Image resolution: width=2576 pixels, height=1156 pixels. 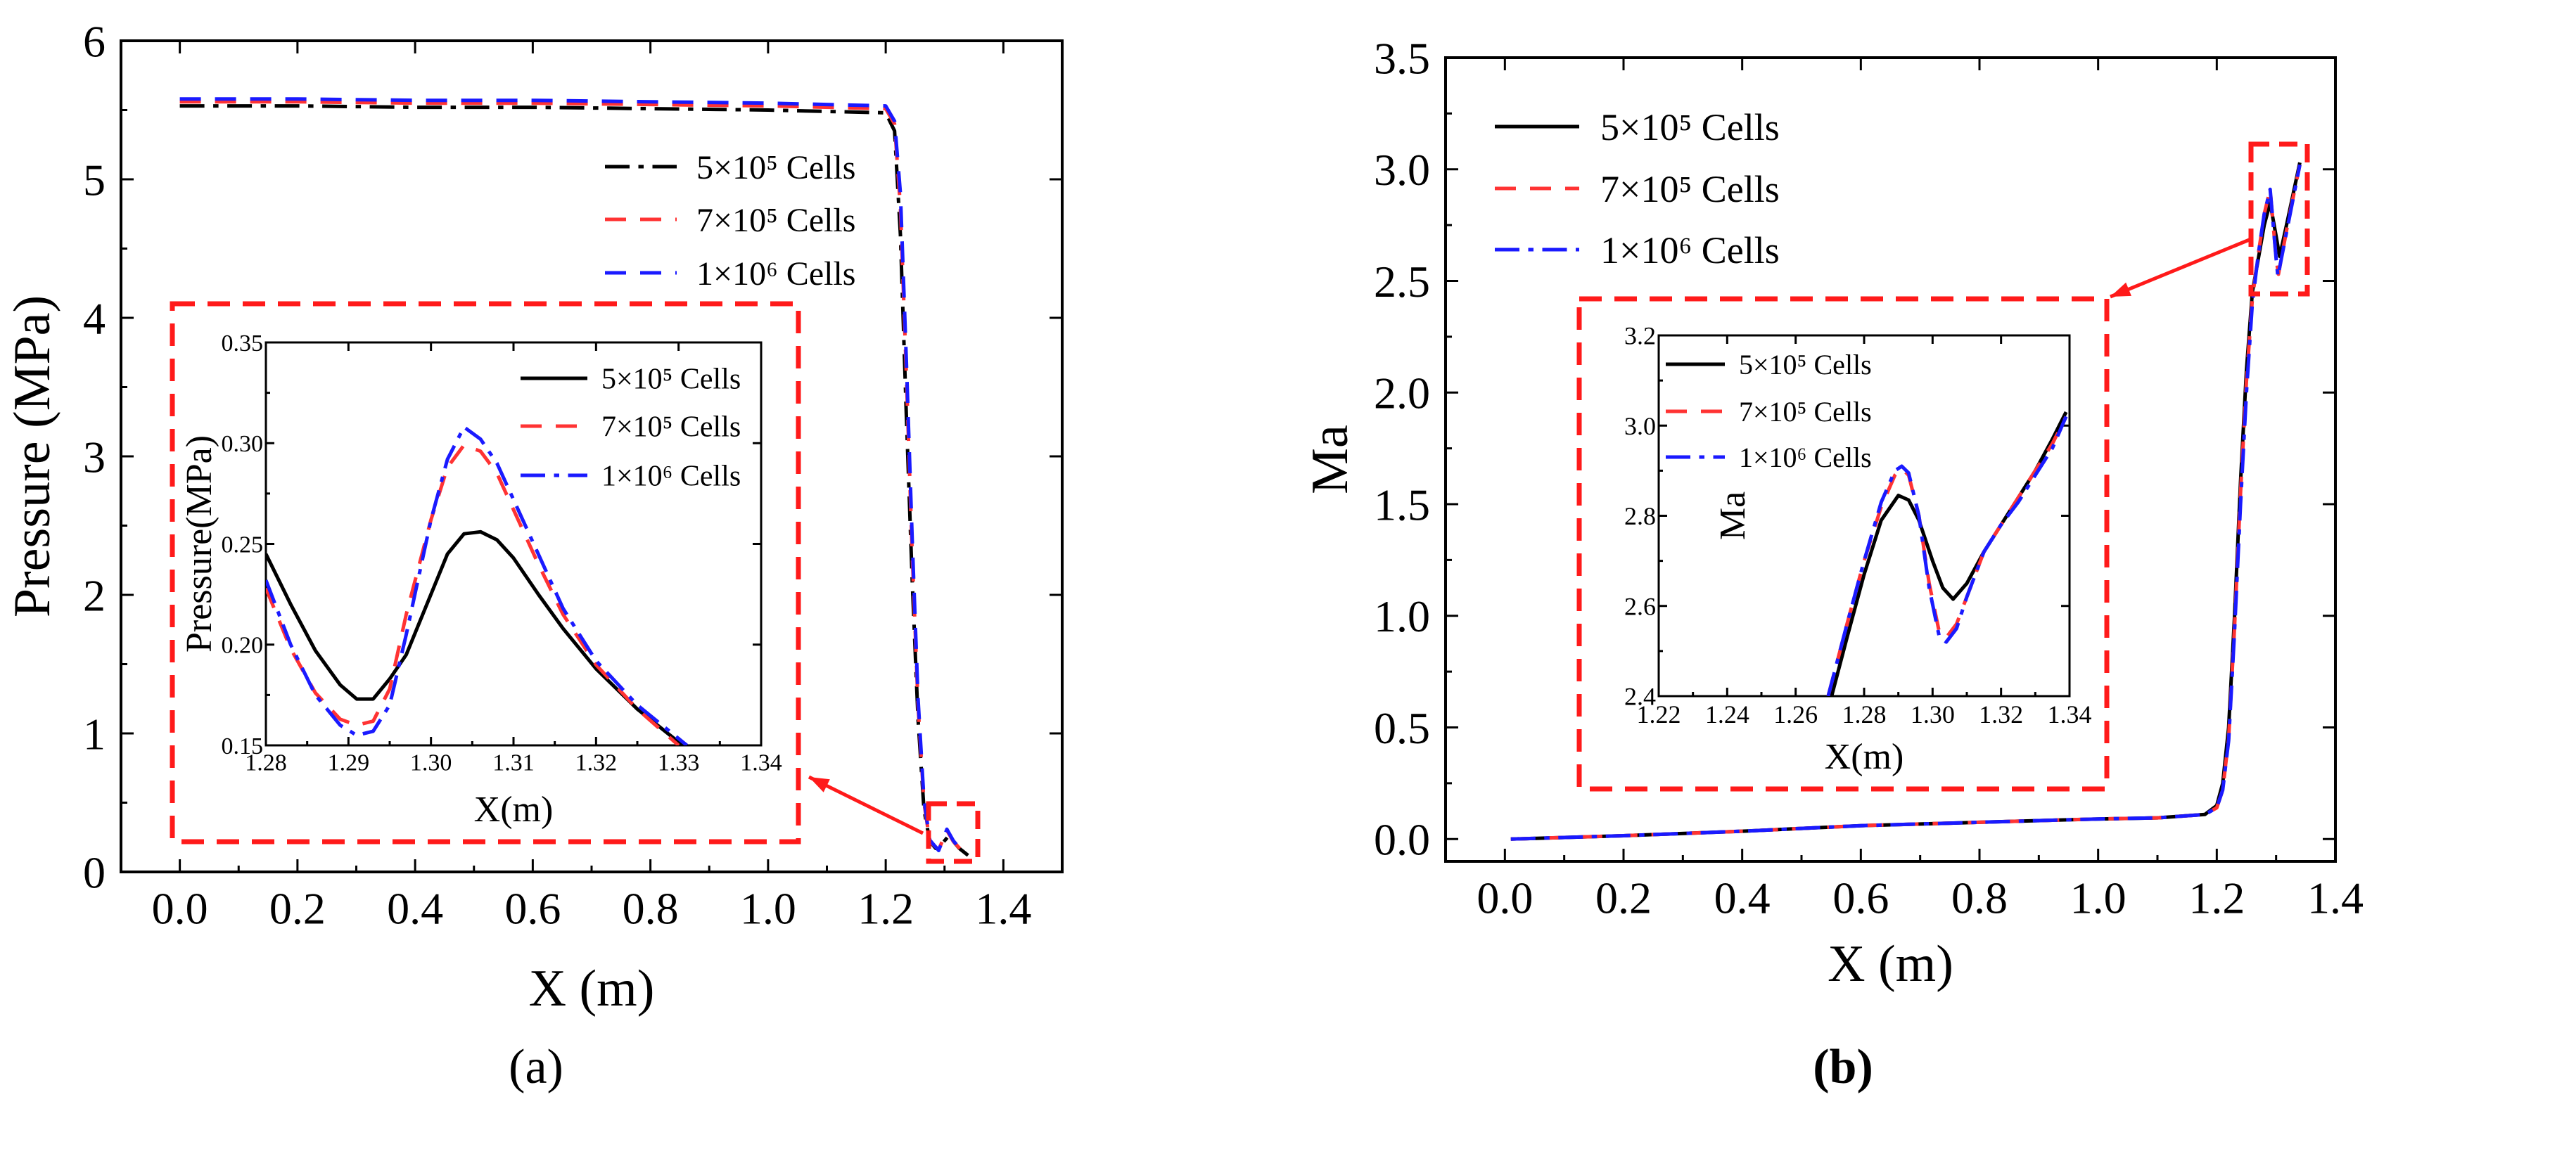 What do you see at coordinates (1402, 58) in the screenshot?
I see `y-tick-label: 3.5` at bounding box center [1402, 58].